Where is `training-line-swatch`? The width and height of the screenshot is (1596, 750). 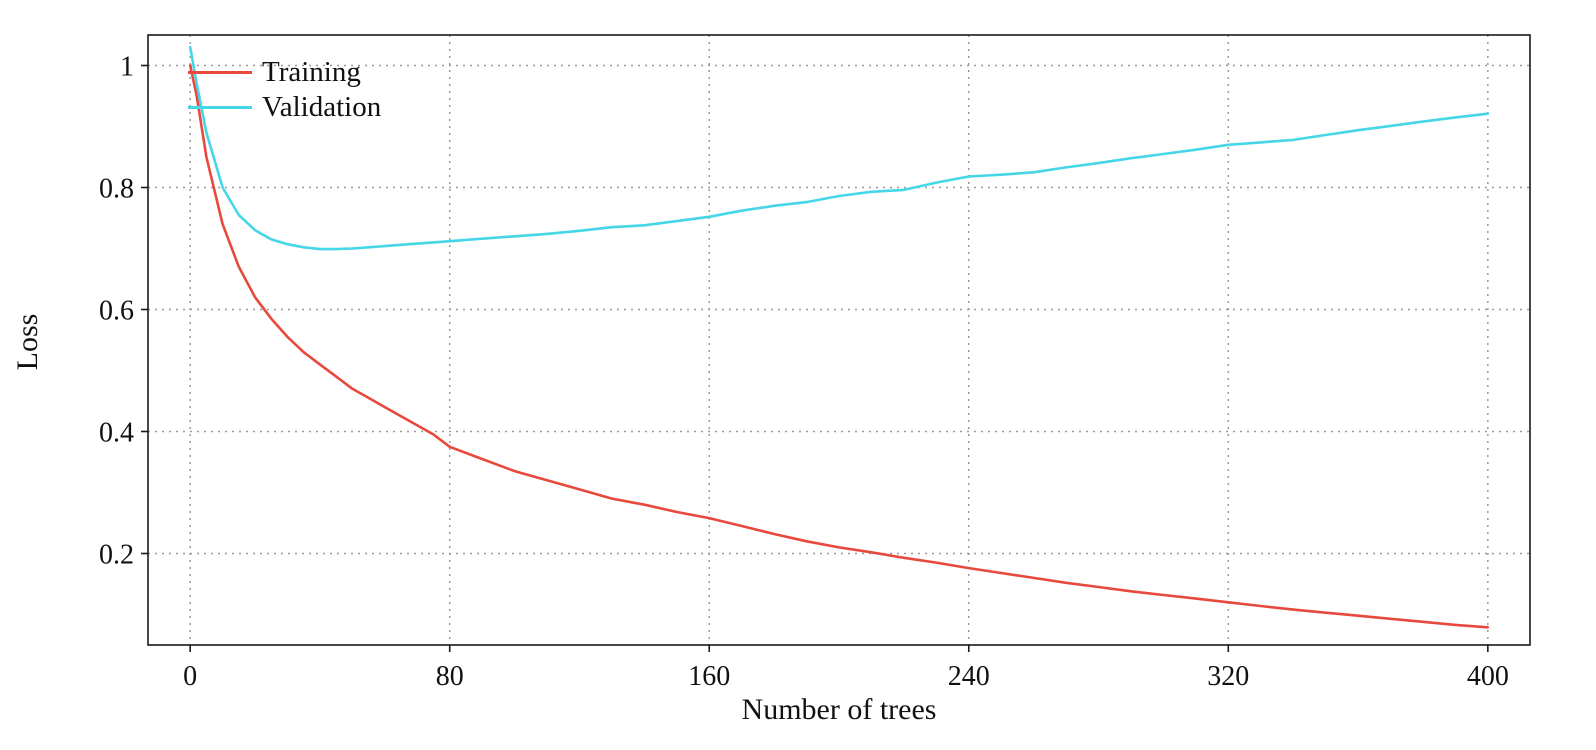 training-line-swatch is located at coordinates (220, 72).